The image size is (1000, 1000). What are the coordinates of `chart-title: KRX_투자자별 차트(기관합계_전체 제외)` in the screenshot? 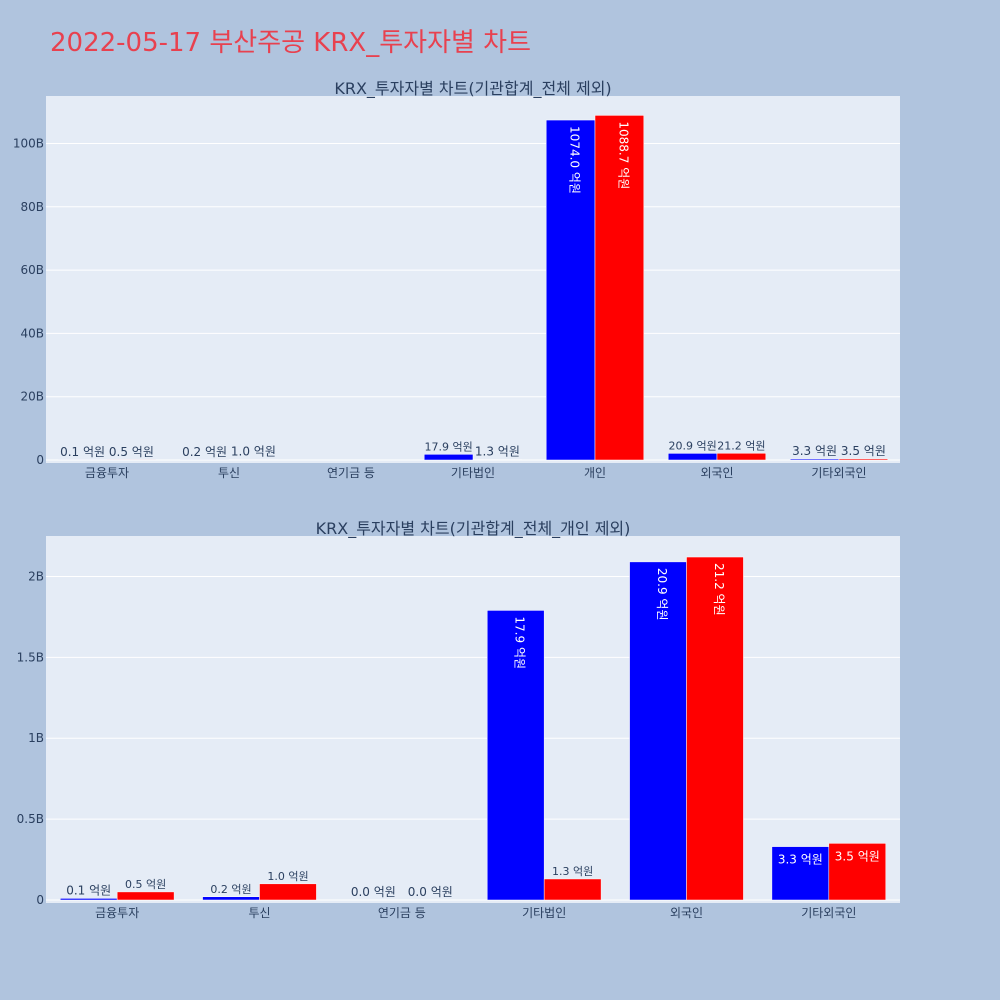 It's located at (472, 89).